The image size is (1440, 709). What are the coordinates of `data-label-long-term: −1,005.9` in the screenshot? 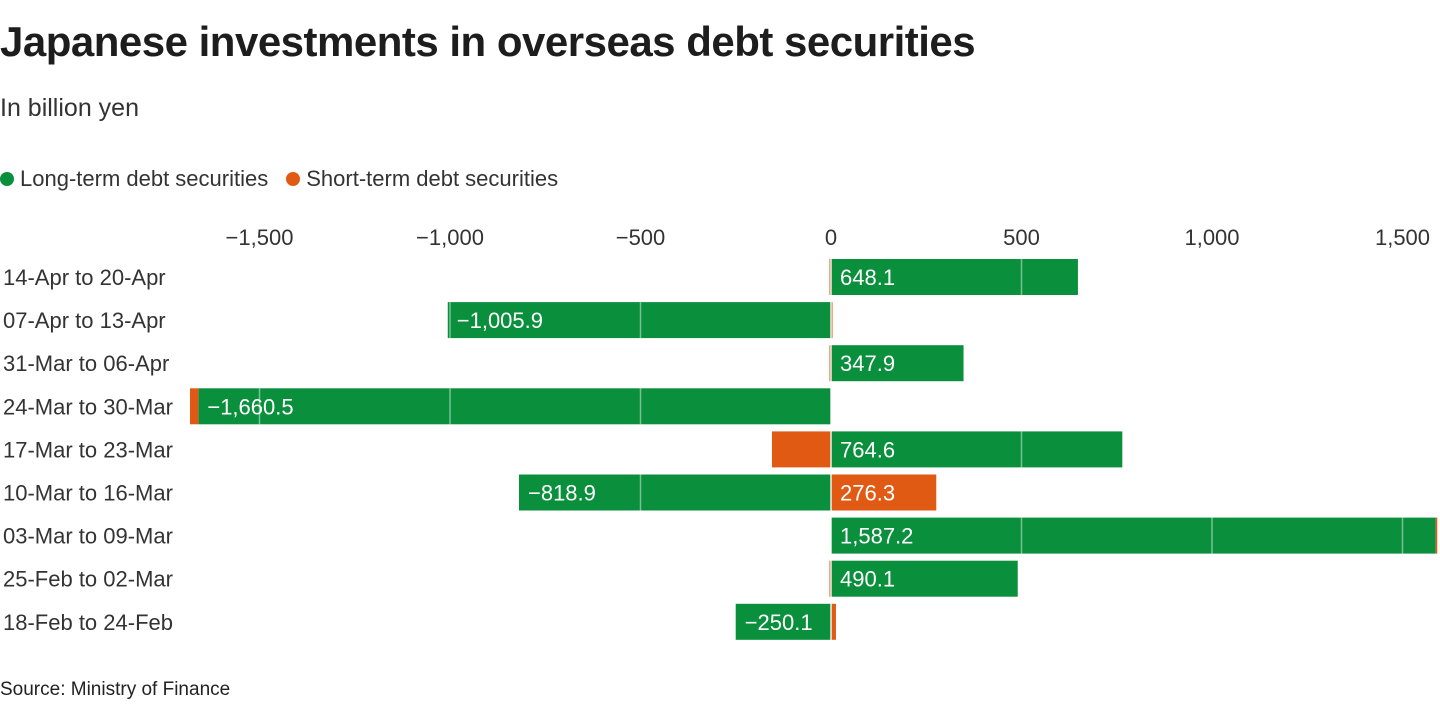 It's located at (500, 320).